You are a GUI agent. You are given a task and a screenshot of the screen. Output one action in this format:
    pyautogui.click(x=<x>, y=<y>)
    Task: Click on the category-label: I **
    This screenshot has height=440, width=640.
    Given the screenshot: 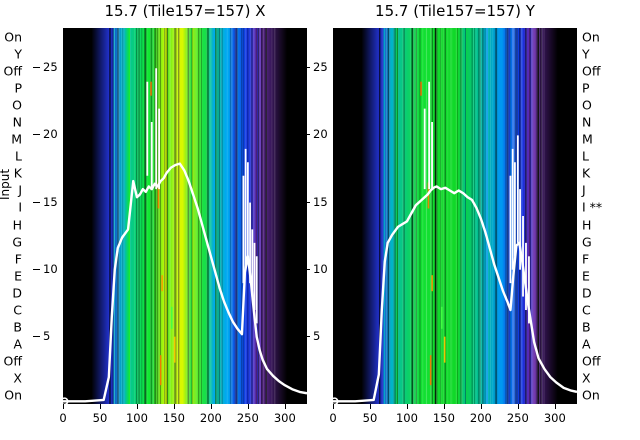 What is the action you would take?
    pyautogui.click(x=592, y=207)
    